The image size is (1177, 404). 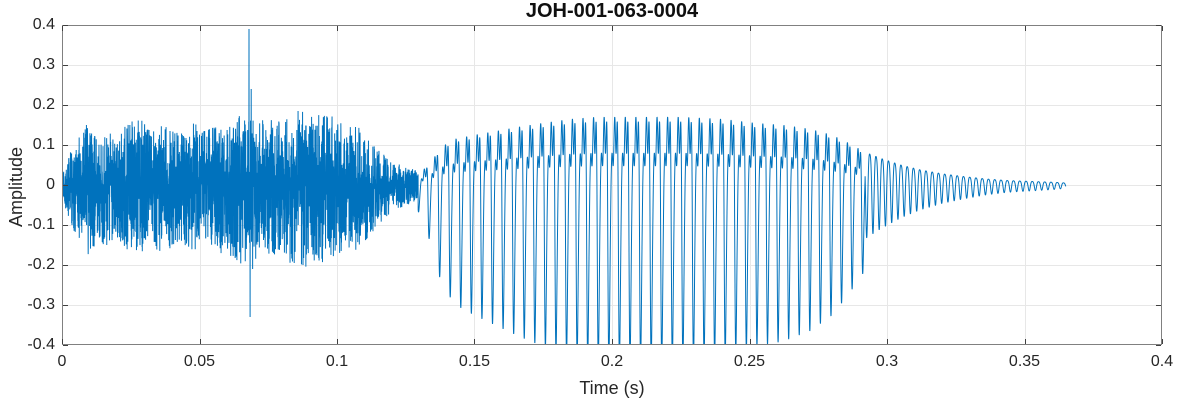 What do you see at coordinates (612, 361) in the screenshot?
I see `x-tick-label: 0.2` at bounding box center [612, 361].